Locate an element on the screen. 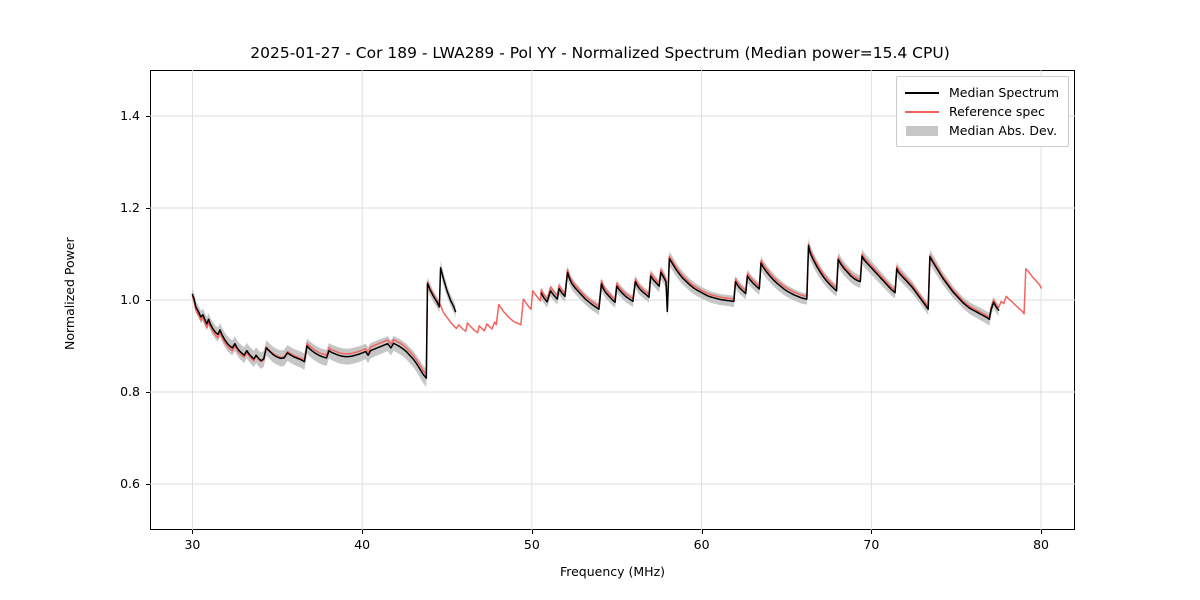 The width and height of the screenshot is (1200, 600). y-tick-label: 0.6 is located at coordinates (130, 483).